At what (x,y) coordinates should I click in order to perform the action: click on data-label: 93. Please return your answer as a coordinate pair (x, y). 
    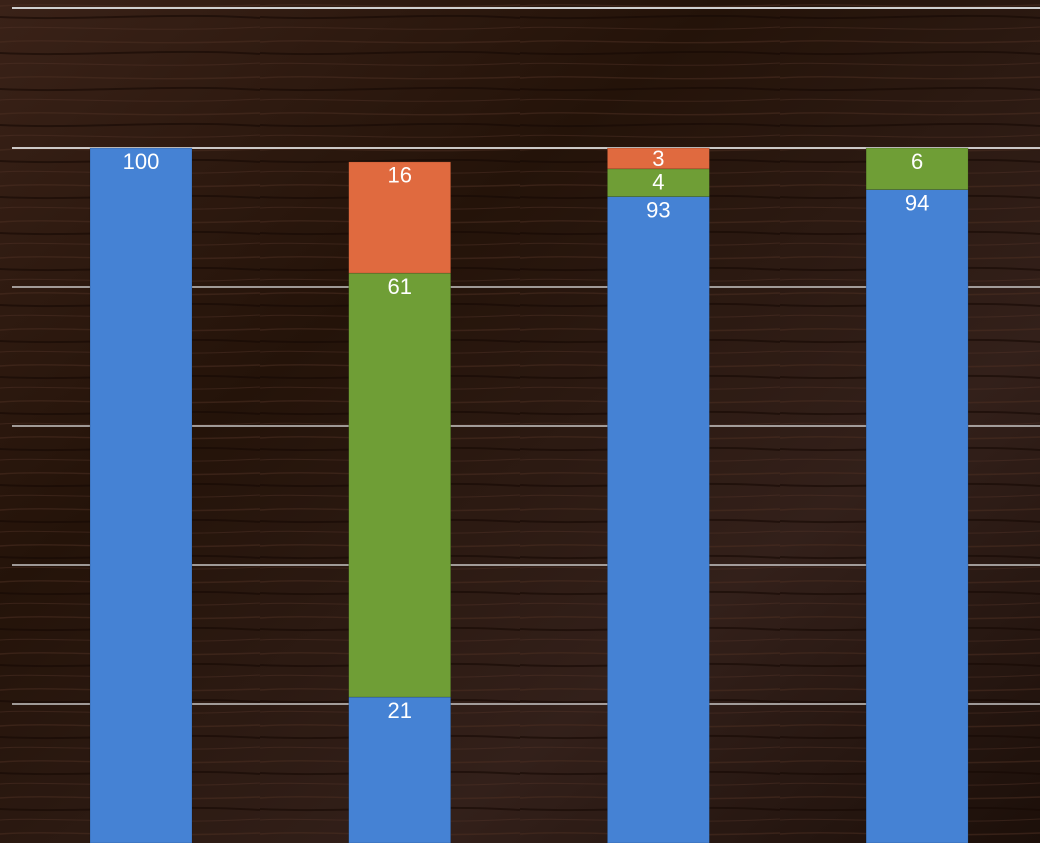
    Looking at the image, I should click on (658, 209).